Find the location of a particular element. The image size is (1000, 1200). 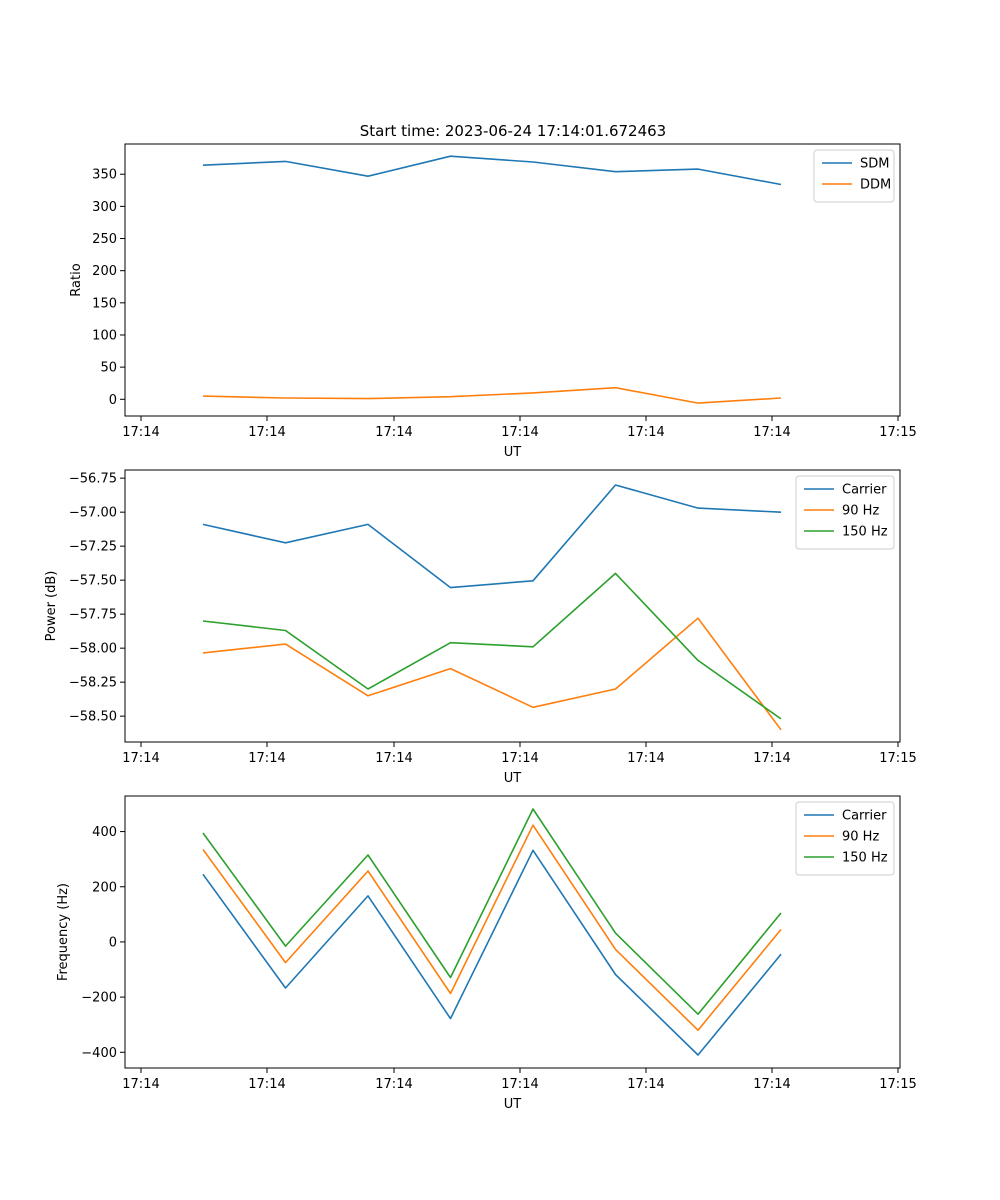

y-tick-label: 150 is located at coordinates (104, 303).